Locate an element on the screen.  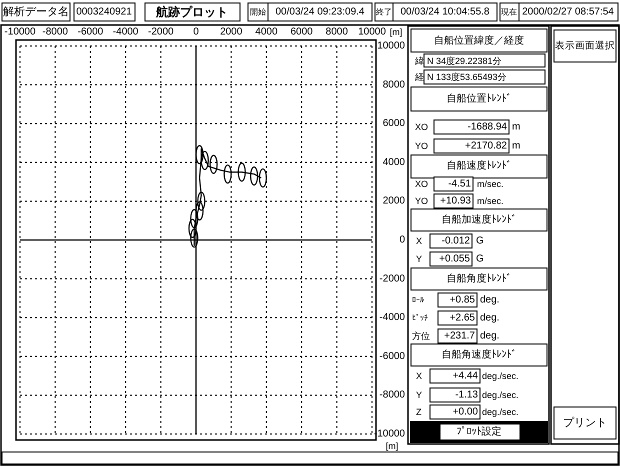
text: 経 is located at coordinates (419, 77).